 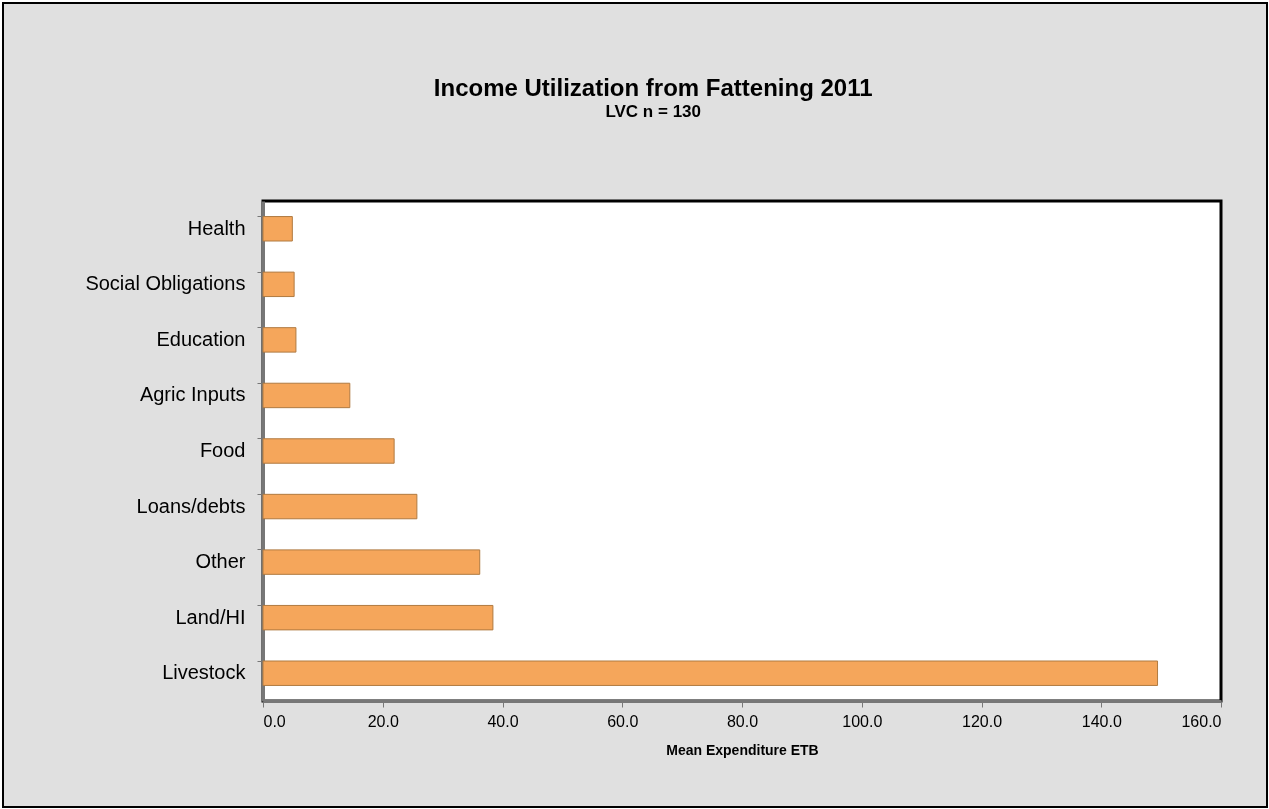 I want to click on x-tick-label: 120.0, so click(x=982, y=721).